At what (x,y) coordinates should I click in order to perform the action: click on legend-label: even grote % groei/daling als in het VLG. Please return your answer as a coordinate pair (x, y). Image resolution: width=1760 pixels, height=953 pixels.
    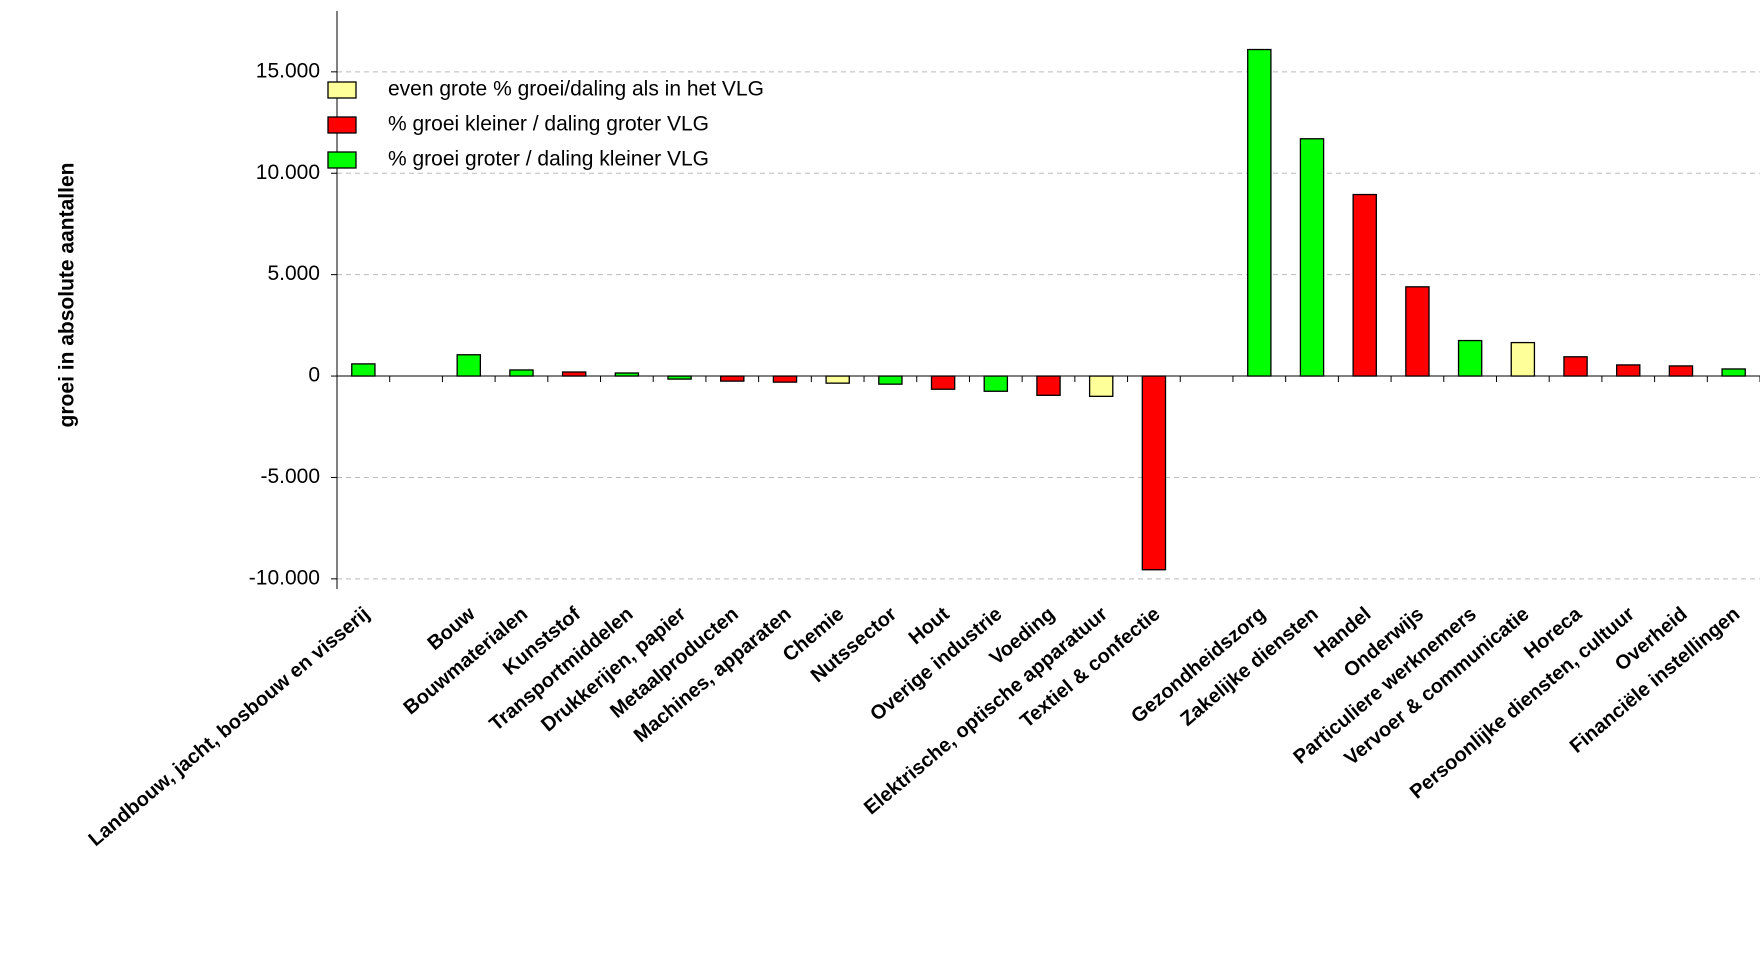
    Looking at the image, I should click on (576, 89).